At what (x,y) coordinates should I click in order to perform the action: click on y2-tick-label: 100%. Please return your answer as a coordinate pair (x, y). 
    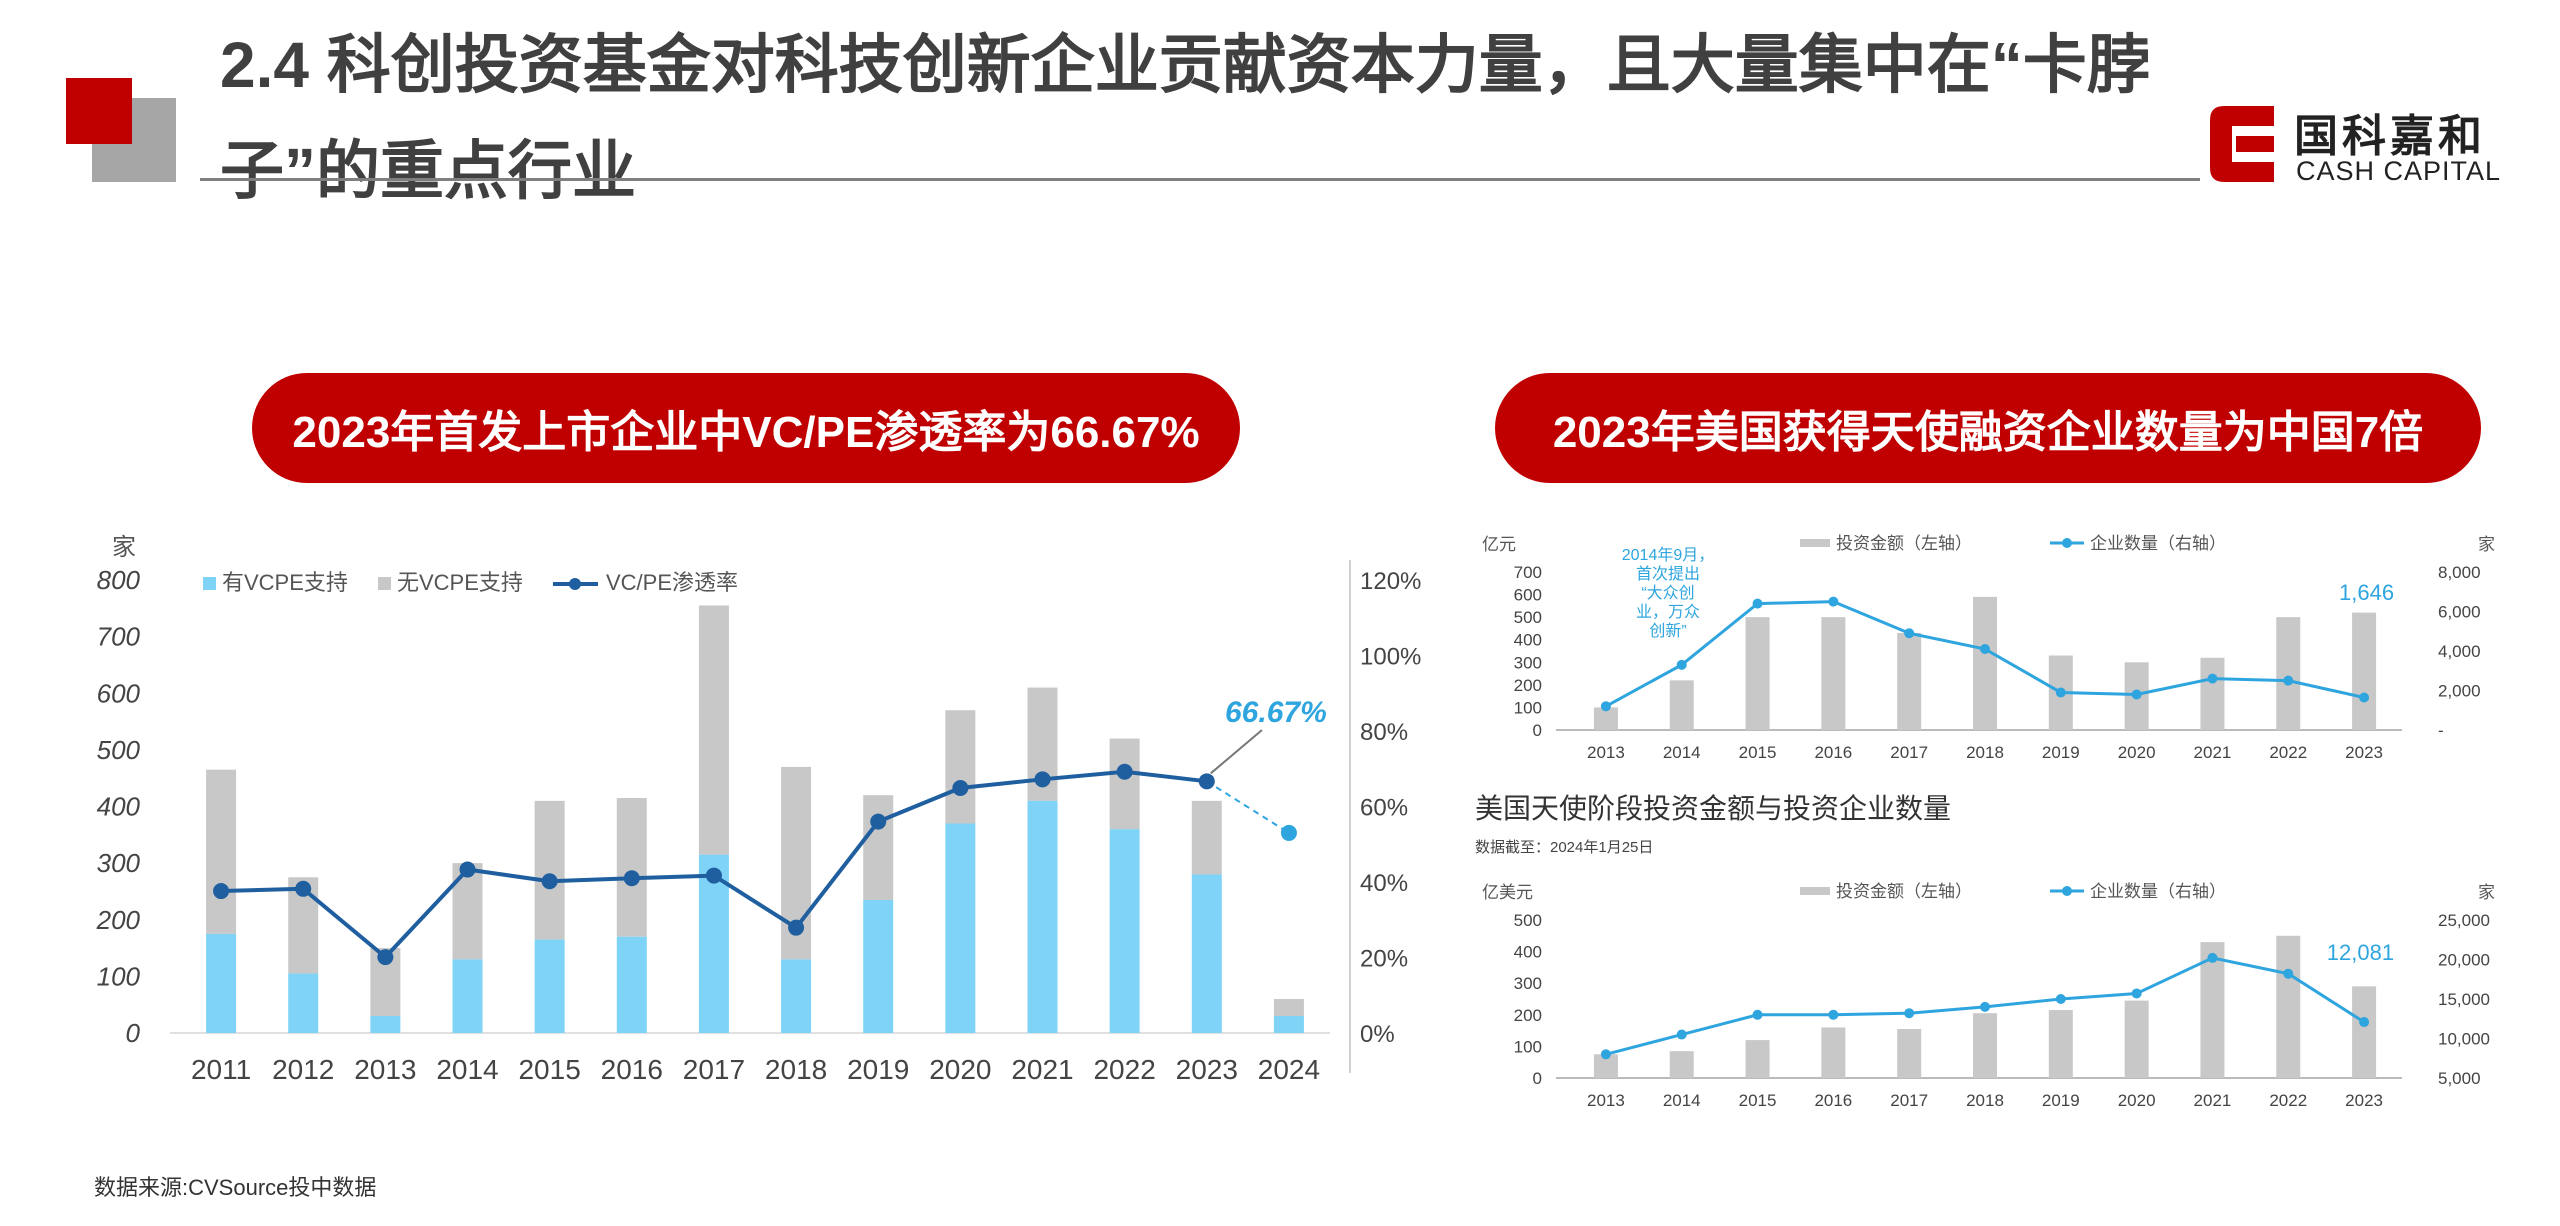
    Looking at the image, I should click on (1390, 657).